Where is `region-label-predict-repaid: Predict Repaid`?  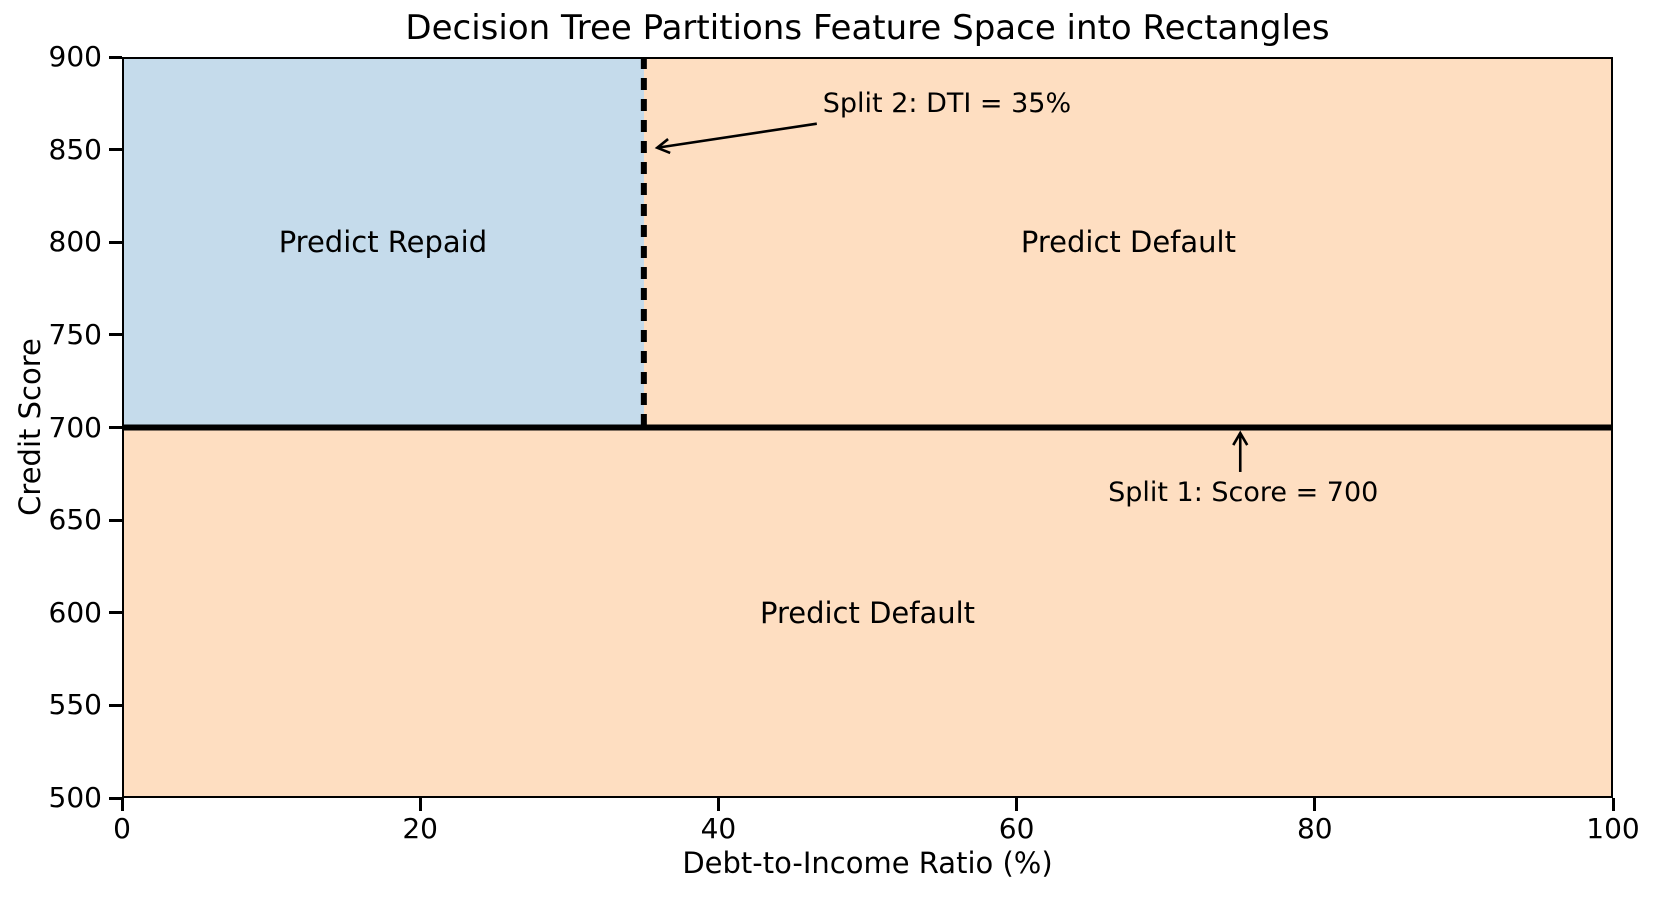 region-label-predict-repaid: Predict Repaid is located at coordinates (383, 242).